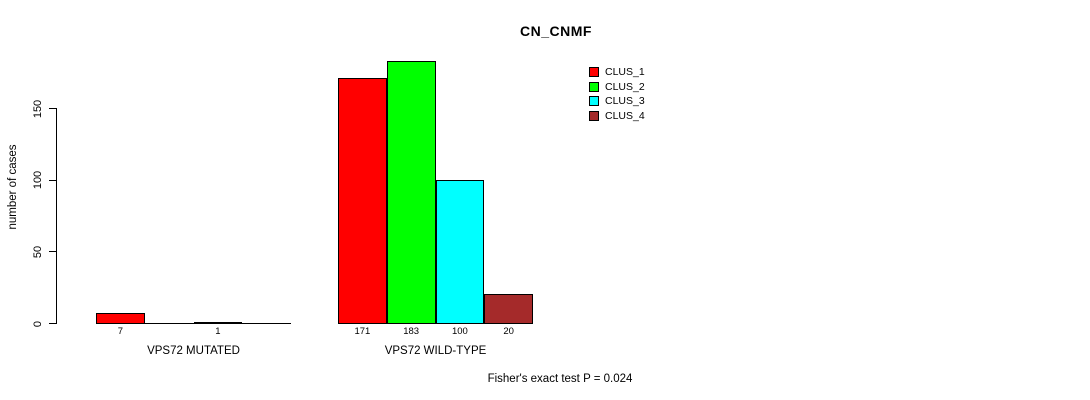  I want to click on y-axis-tick-label: 50, so click(38, 251).